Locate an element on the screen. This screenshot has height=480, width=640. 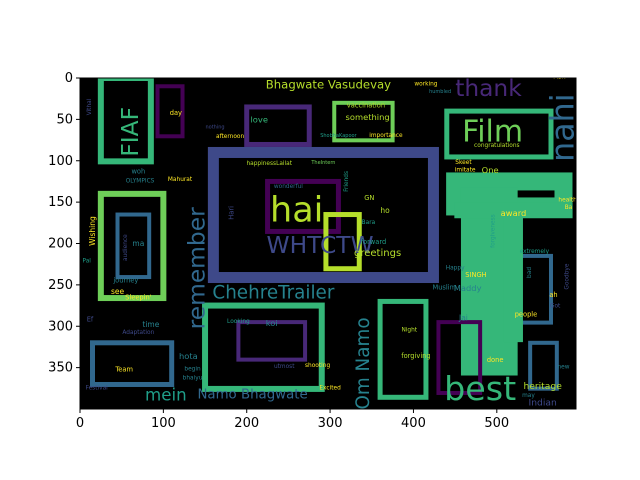
y-tick-label: 0 is located at coordinates (69, 78).